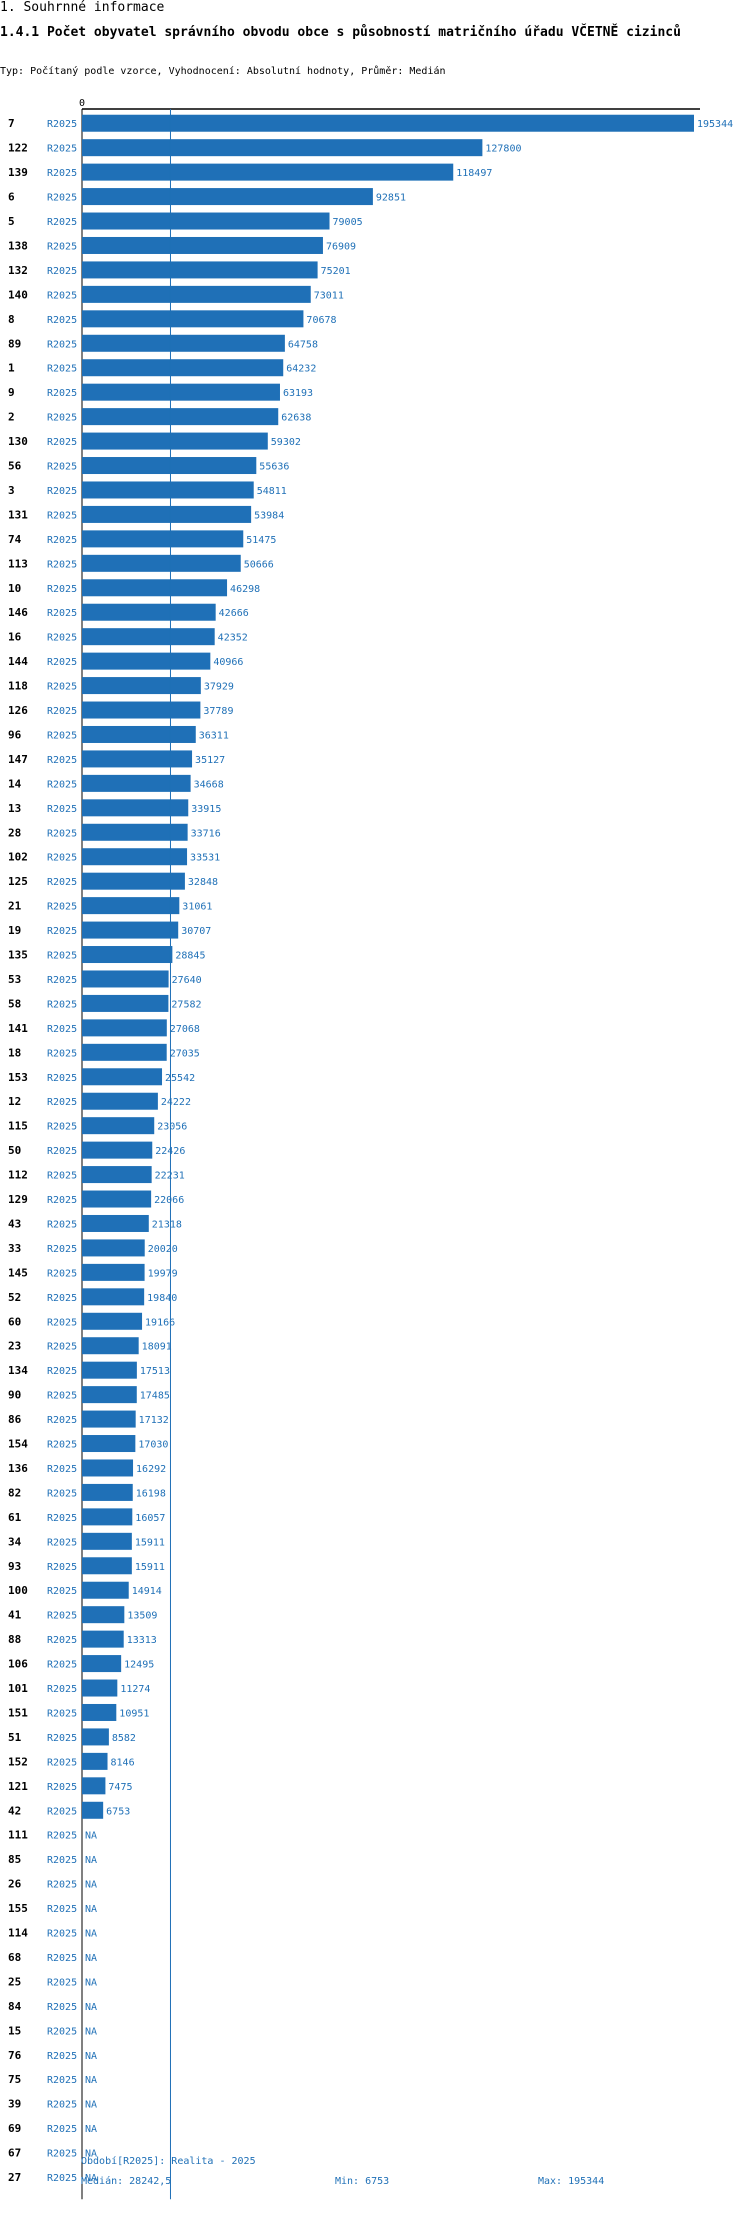  I want to click on category-label: 3, so click(11, 490).